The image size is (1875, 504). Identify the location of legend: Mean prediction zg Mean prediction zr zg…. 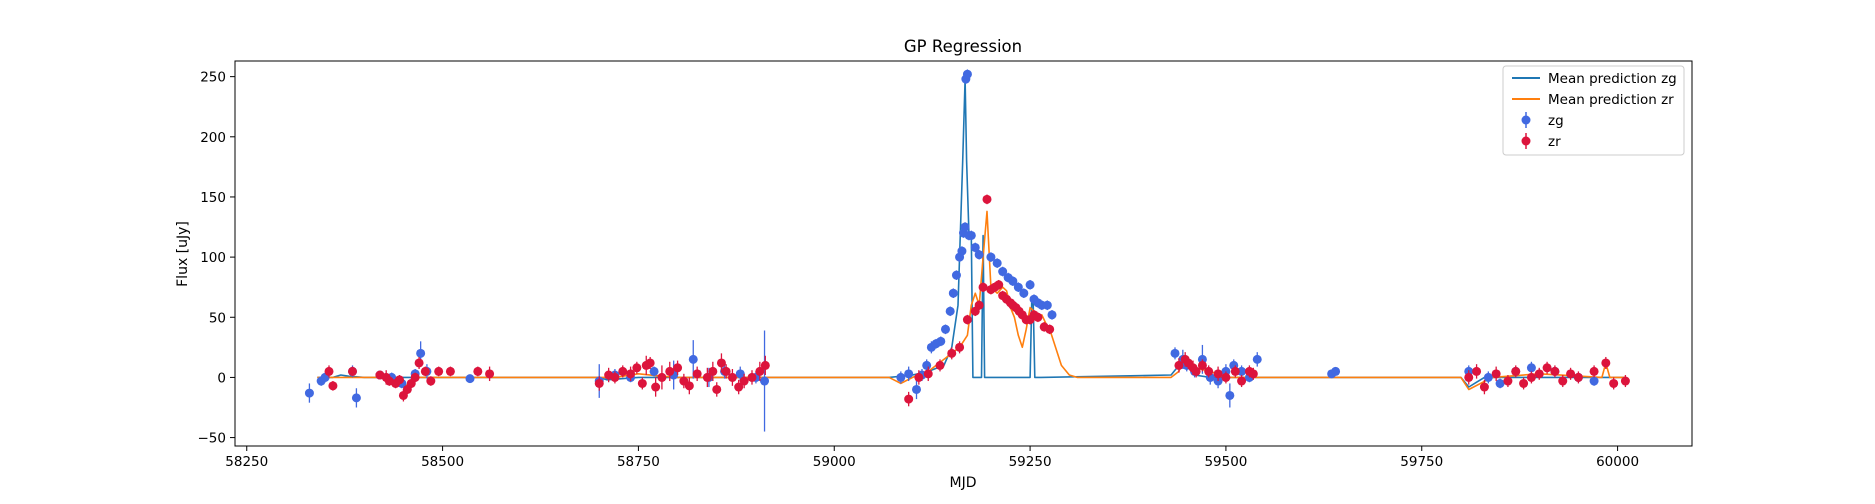
(1593, 110).